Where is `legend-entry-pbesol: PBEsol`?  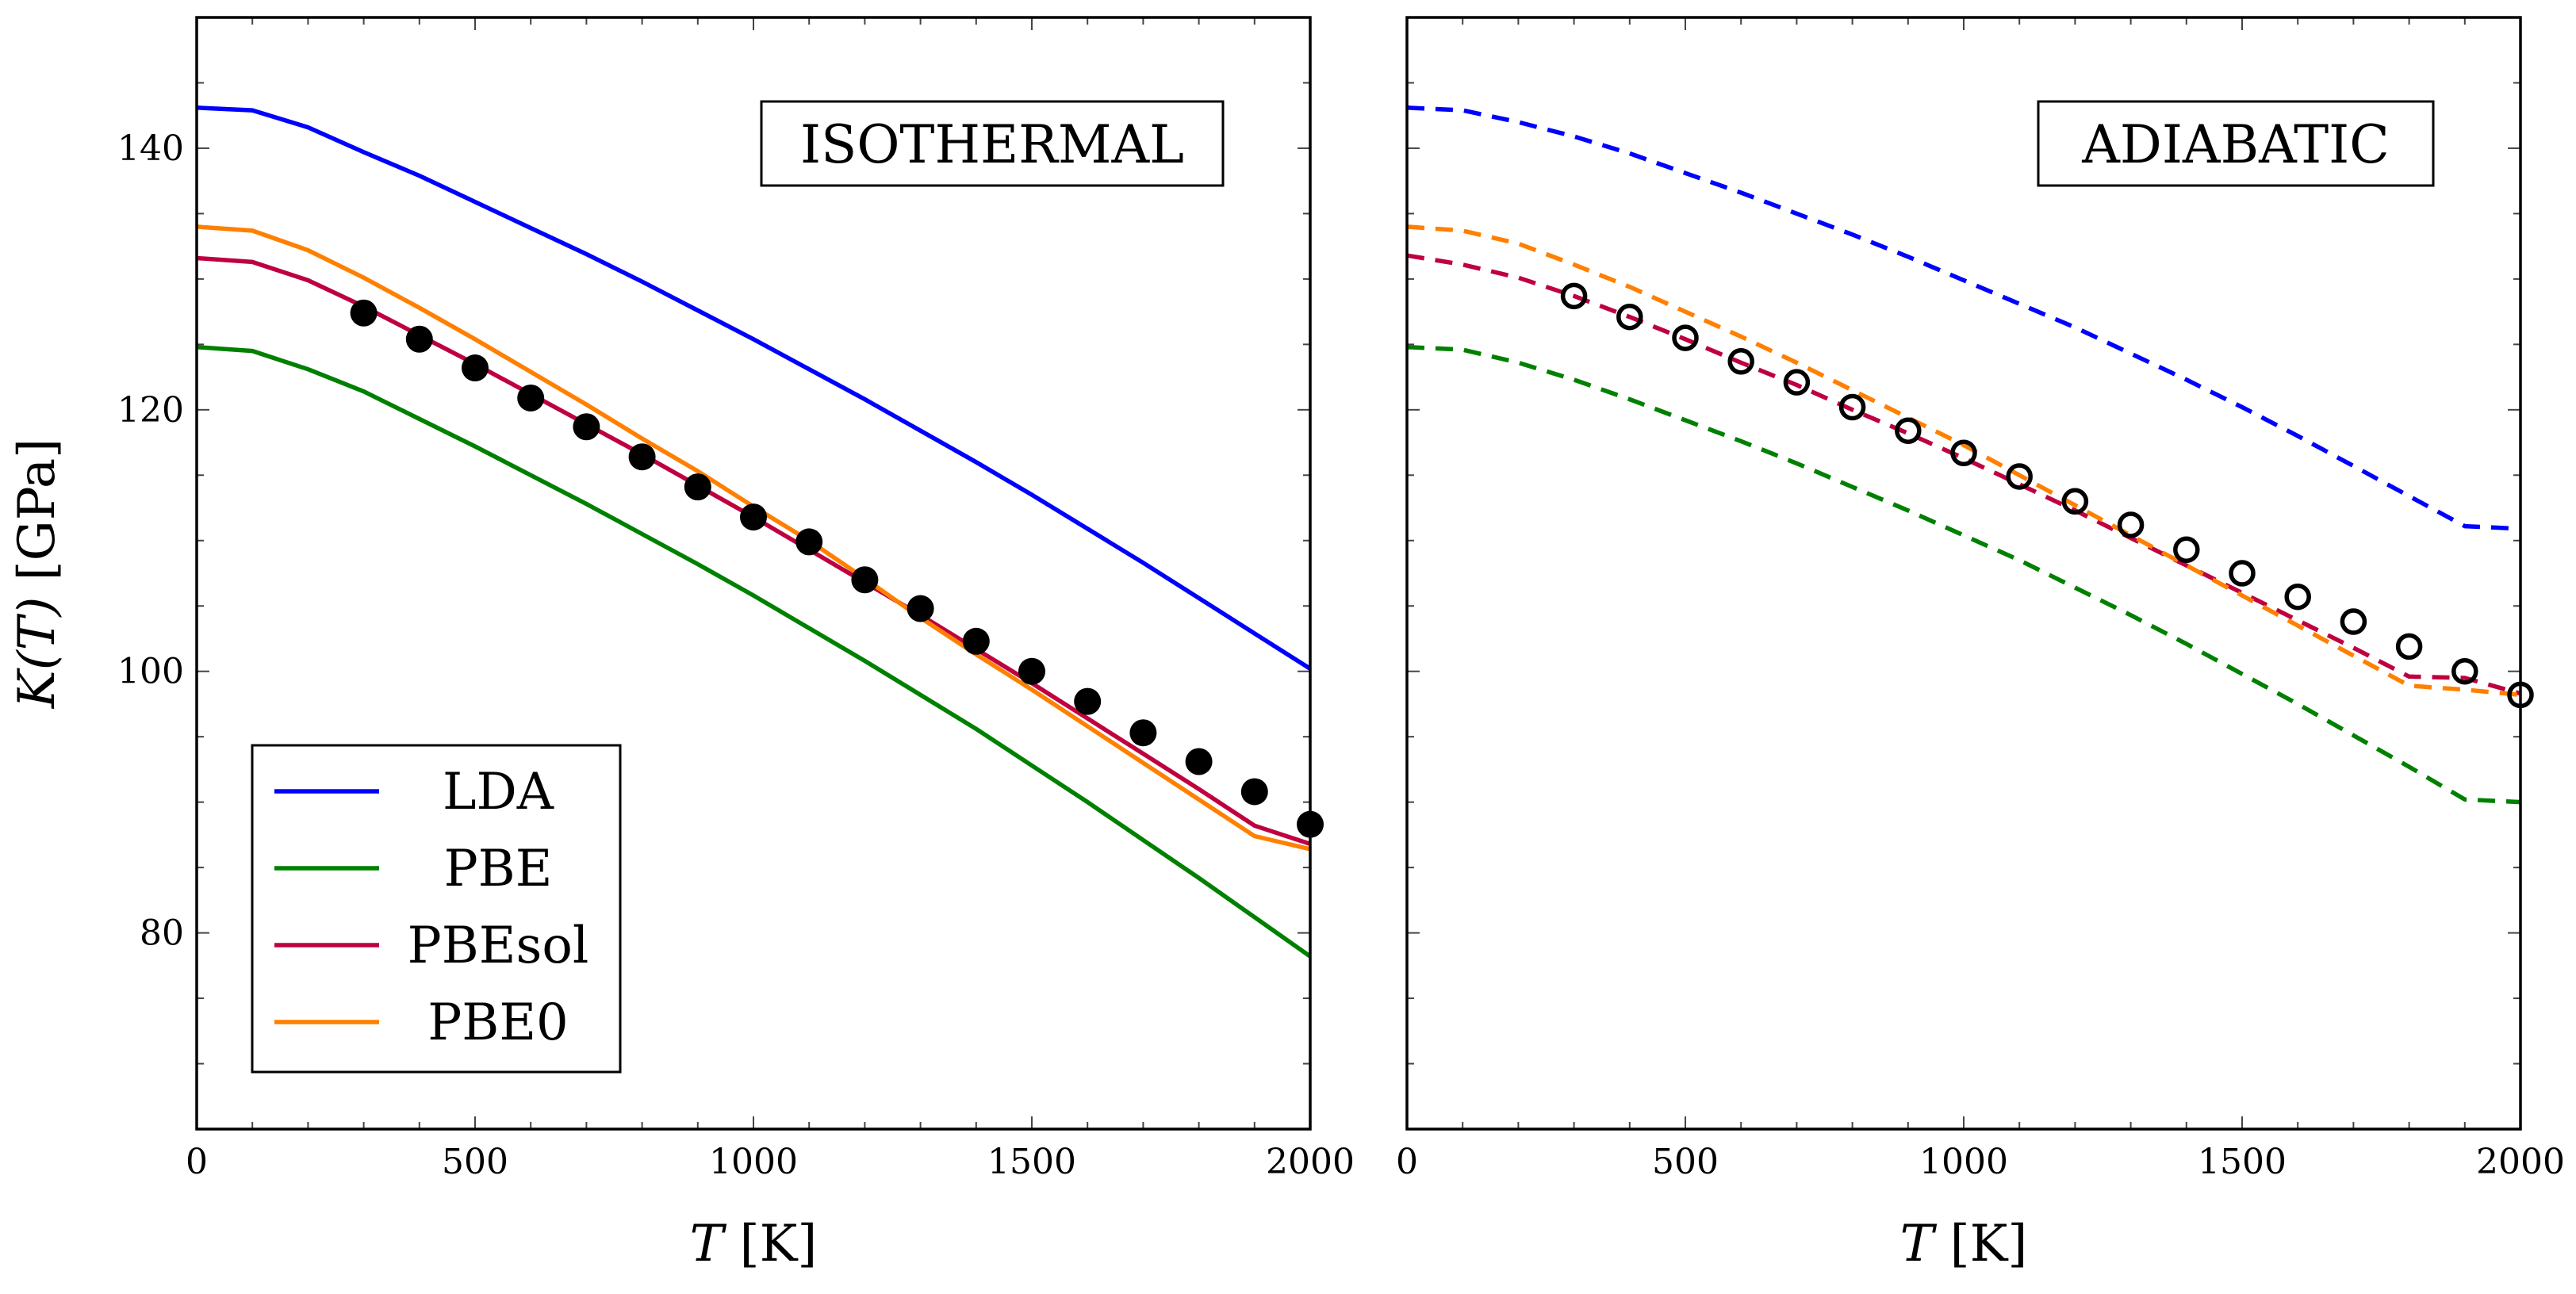
legend-entry-pbesol: PBEsol is located at coordinates (431, 946).